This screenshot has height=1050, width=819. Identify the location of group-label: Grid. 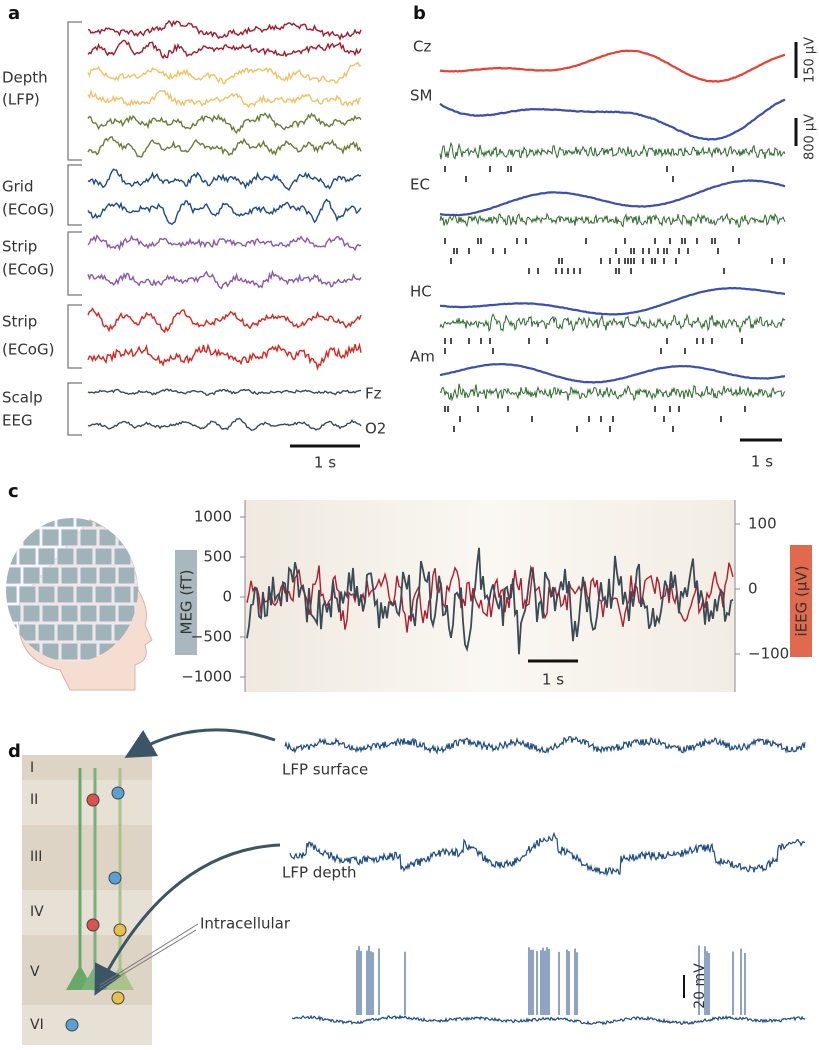
(17, 187).